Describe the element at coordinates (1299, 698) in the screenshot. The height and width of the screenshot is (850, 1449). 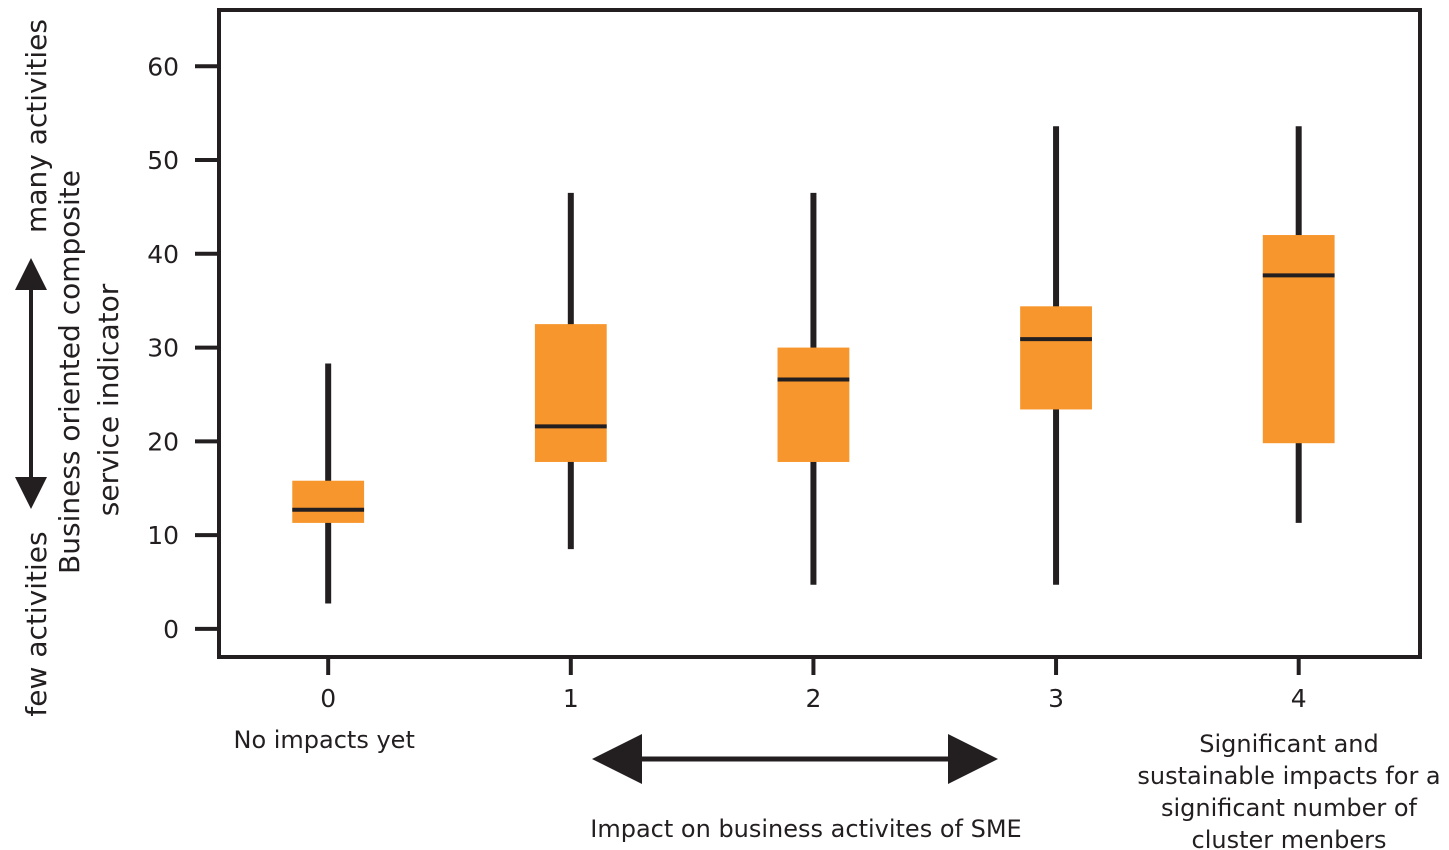
I see `x-tick-label: 4` at that location.